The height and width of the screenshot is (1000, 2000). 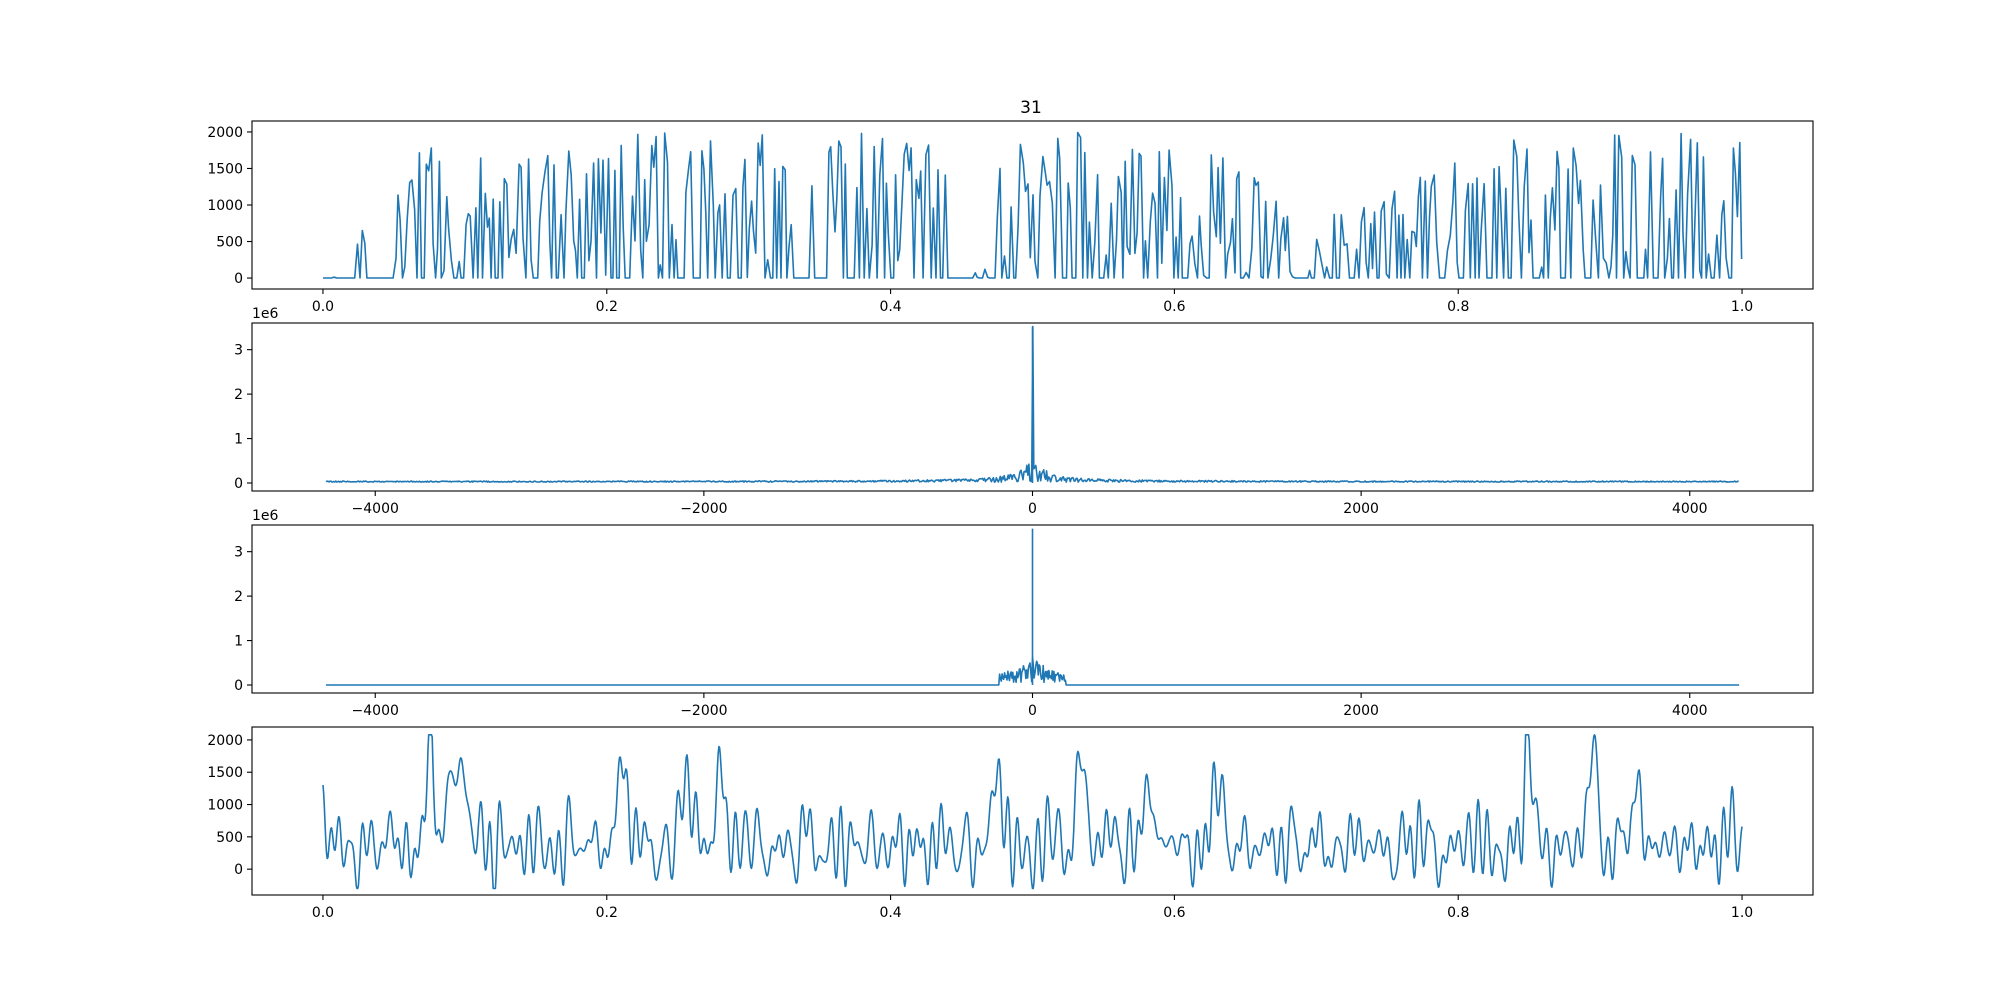 I want to click on fft-spectrum-ticks: −4000 −2000 0 2000 4000 0 1 2 3, so click(x=971, y=430).